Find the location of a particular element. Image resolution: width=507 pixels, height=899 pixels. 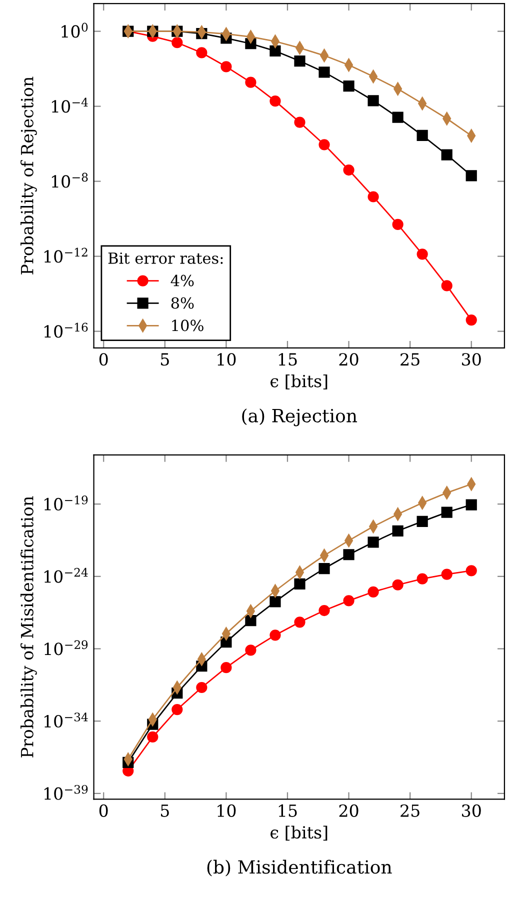

y-tick-label: 10$^{−19}$ is located at coordinates (66, 503).